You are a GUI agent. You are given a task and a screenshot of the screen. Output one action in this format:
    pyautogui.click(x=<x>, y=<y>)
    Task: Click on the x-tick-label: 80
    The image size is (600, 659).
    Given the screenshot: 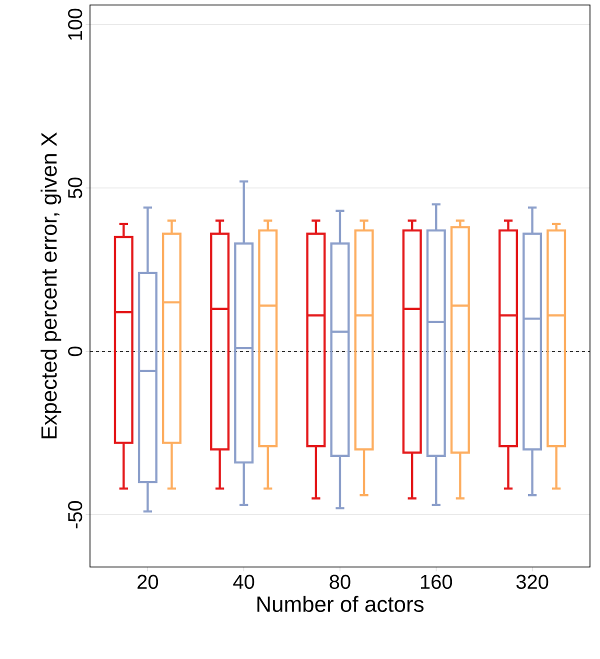 What is the action you would take?
    pyautogui.click(x=340, y=581)
    